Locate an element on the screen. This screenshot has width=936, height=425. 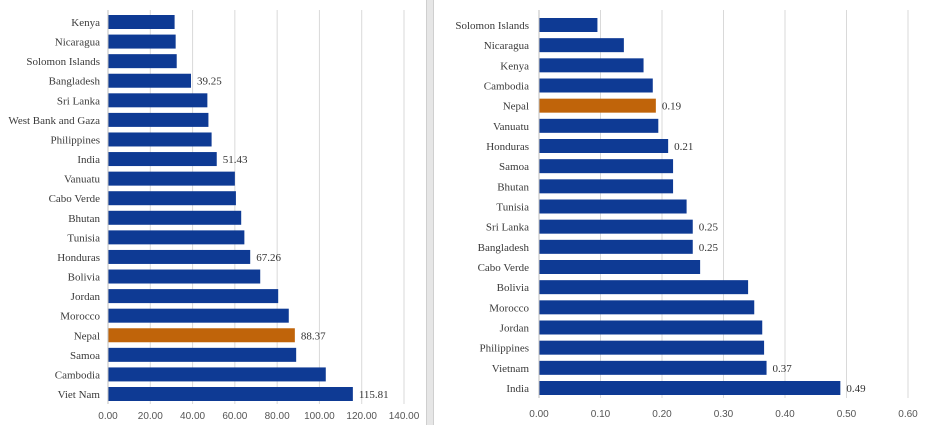
x-tick-label: 80.00 is located at coordinates (277, 416).